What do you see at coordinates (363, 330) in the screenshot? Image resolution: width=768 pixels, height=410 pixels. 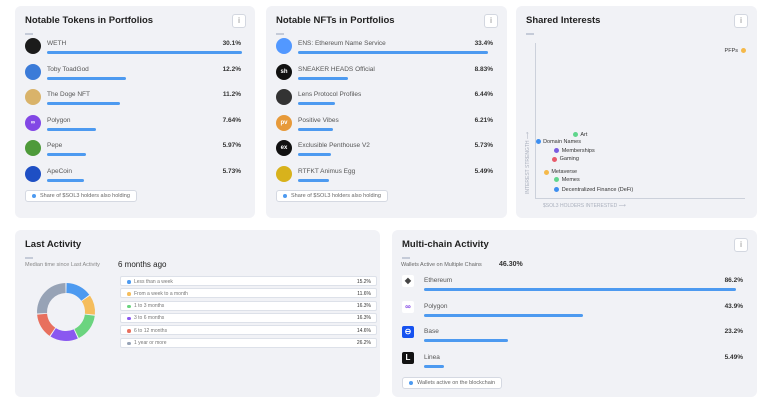 I see `row-value: 14.6%` at bounding box center [363, 330].